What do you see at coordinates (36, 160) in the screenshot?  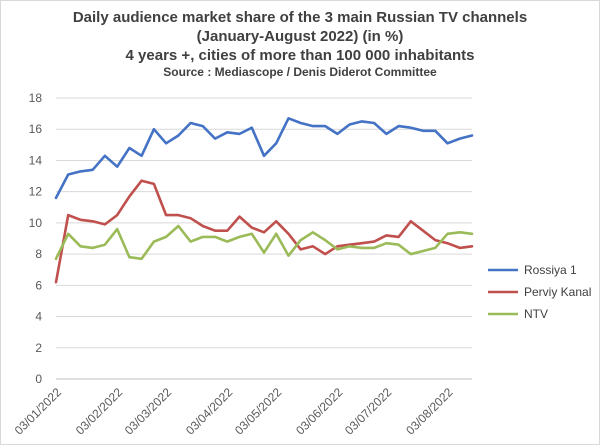 I see `y-tick-label: 14` at bounding box center [36, 160].